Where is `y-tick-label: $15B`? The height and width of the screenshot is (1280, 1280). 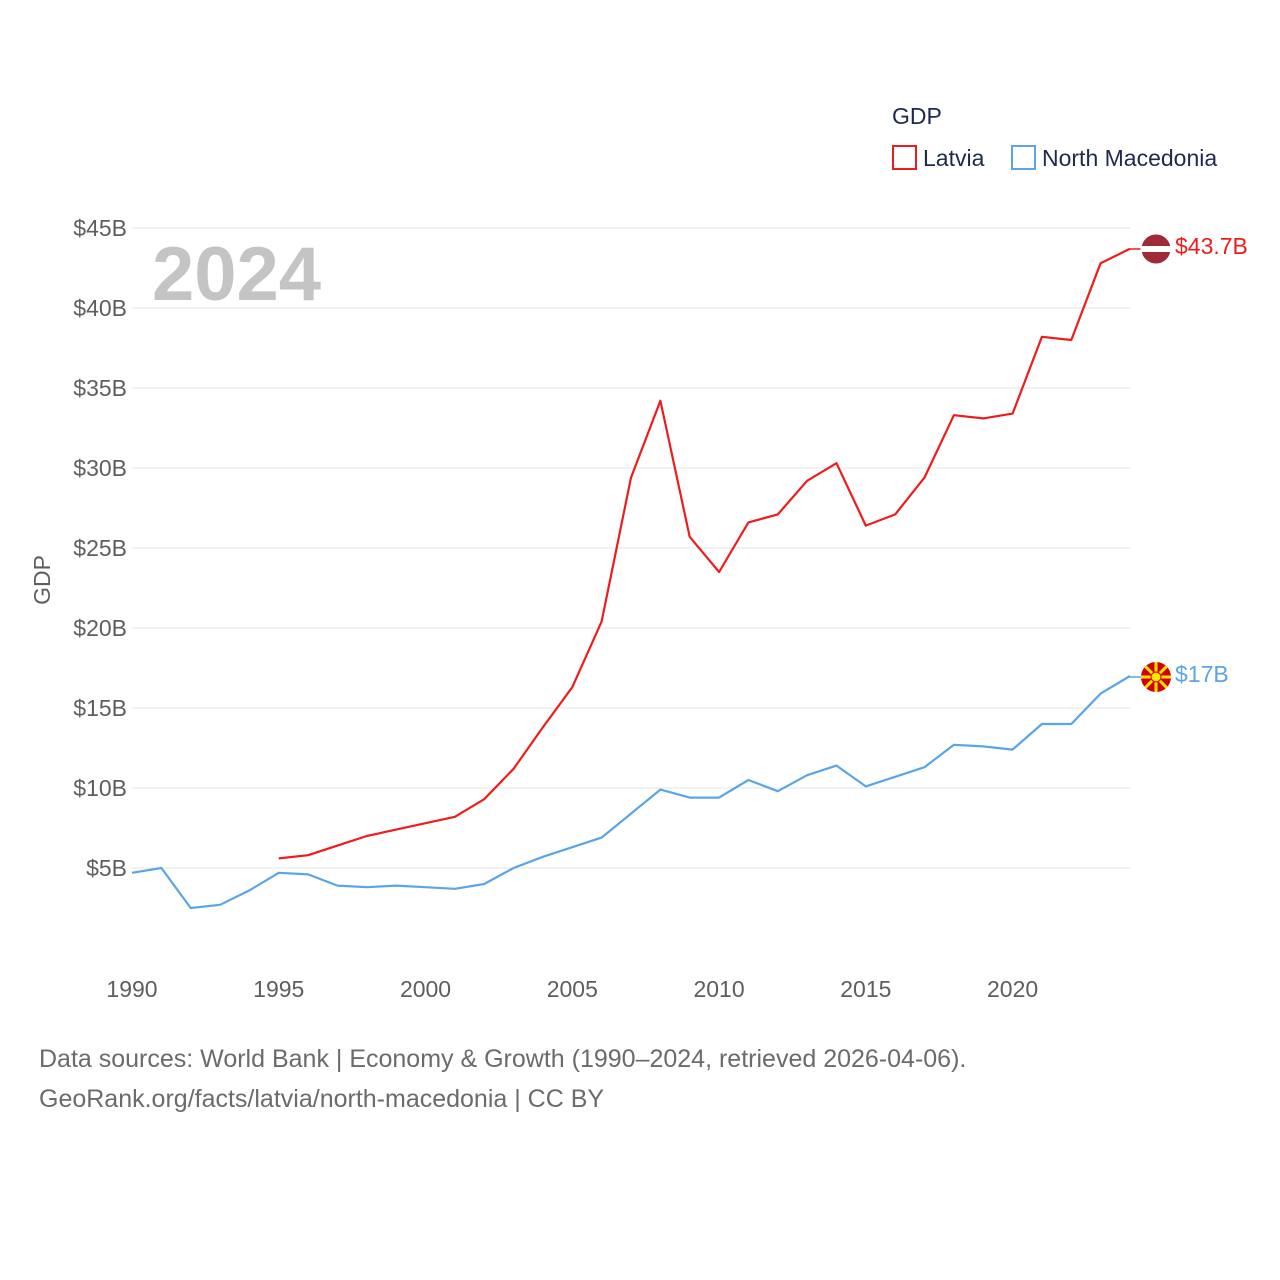 y-tick-label: $15B is located at coordinates (100, 708).